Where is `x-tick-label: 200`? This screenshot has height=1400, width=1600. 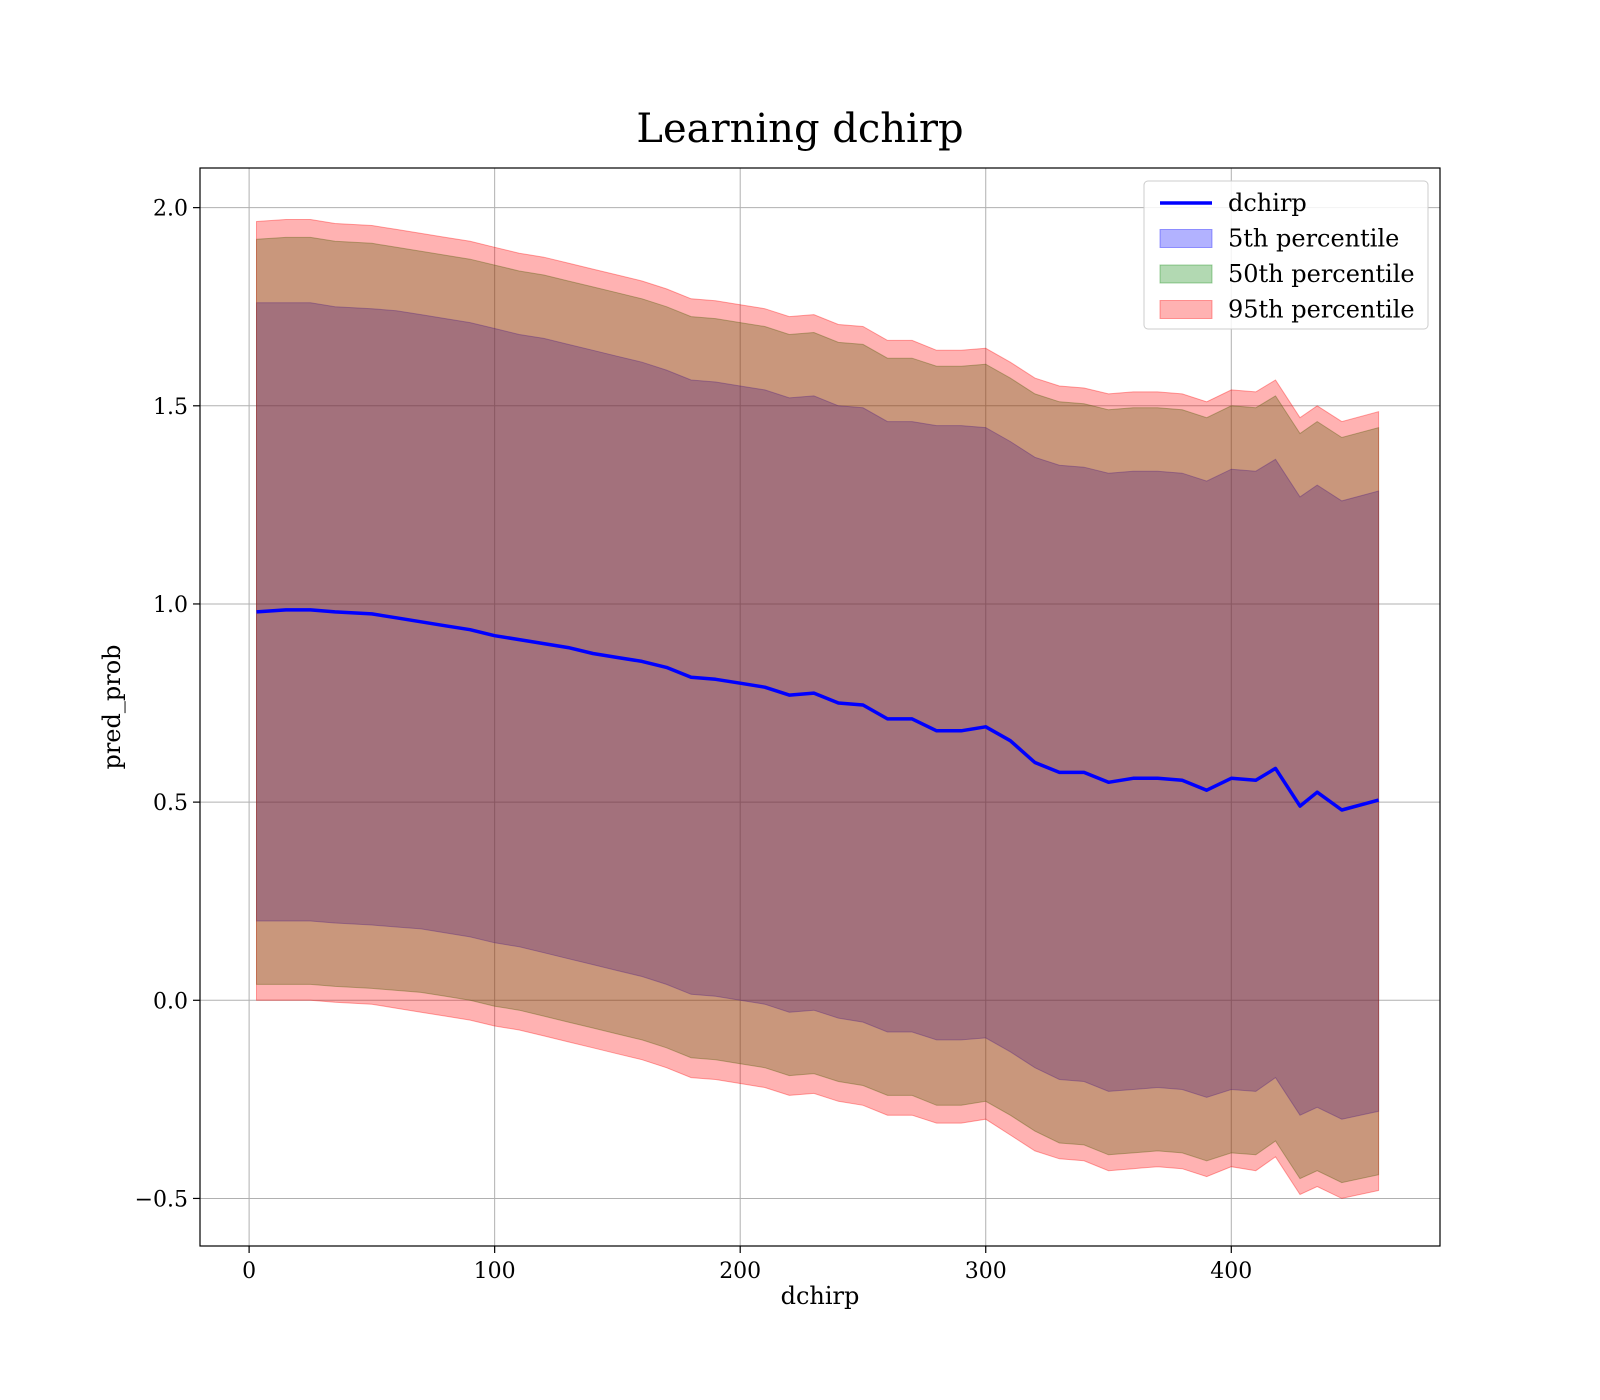
x-tick-label: 200 is located at coordinates (740, 1271).